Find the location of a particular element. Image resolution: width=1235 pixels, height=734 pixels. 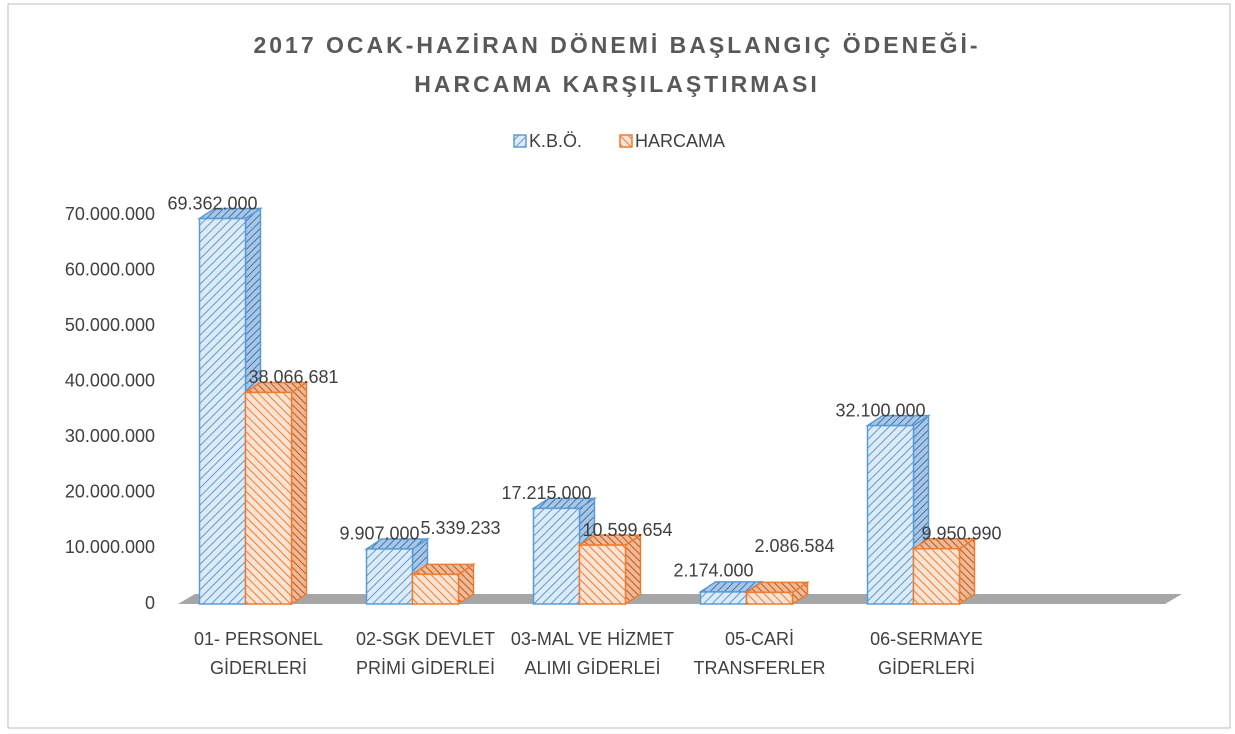

y-tick-label: 40.000.000 is located at coordinates (110, 380).